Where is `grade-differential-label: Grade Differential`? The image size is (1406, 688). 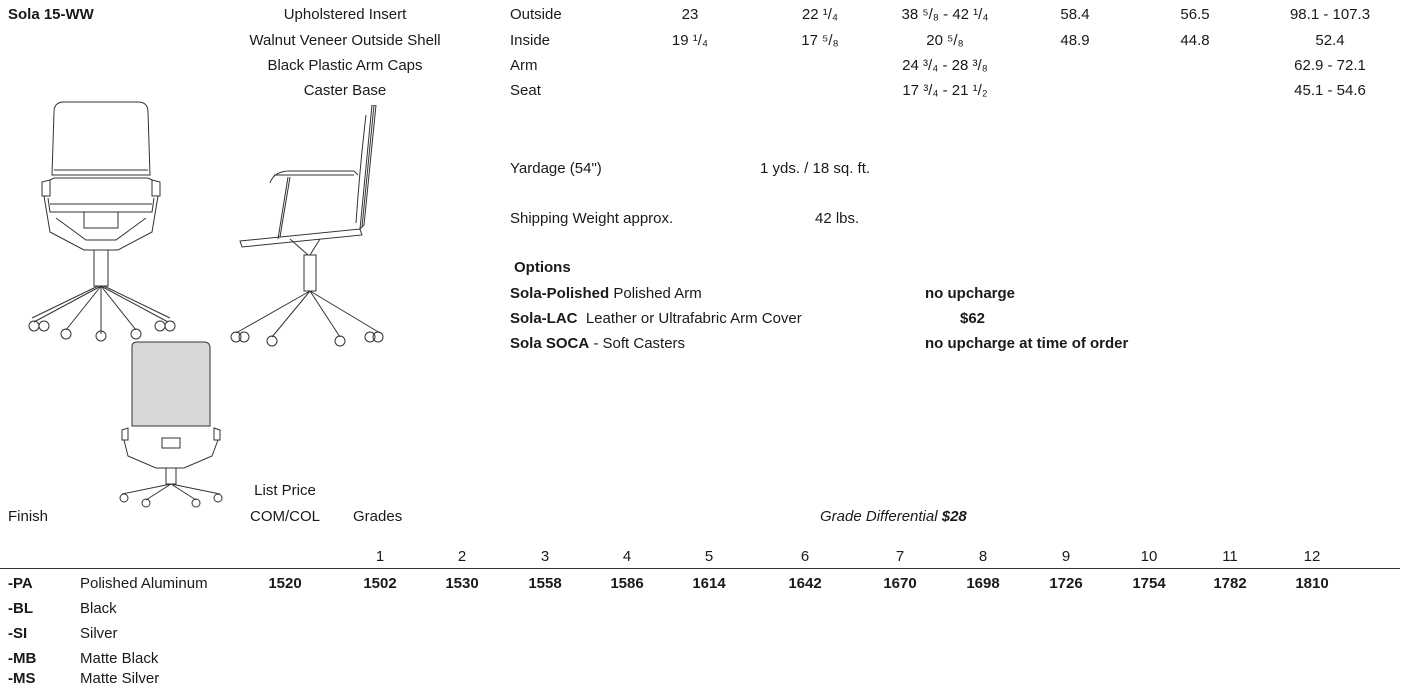 grade-differential-label: Grade Differential is located at coordinates (879, 516).